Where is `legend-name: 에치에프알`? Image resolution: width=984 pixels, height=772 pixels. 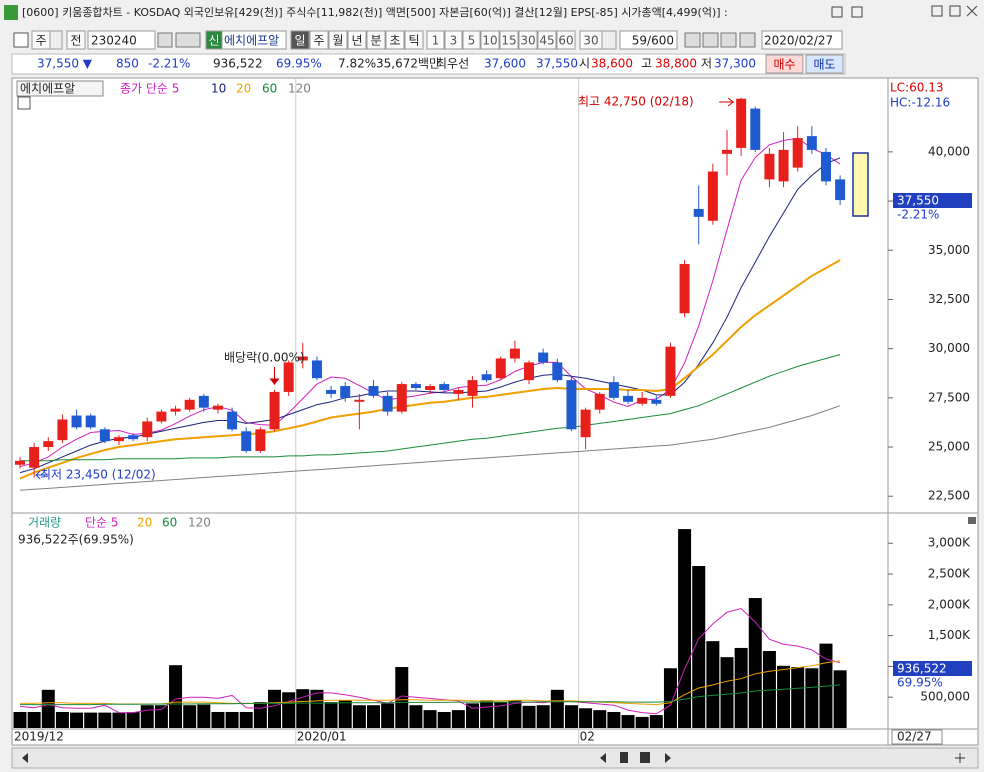
legend-name: 에치에프알 is located at coordinates (47, 89).